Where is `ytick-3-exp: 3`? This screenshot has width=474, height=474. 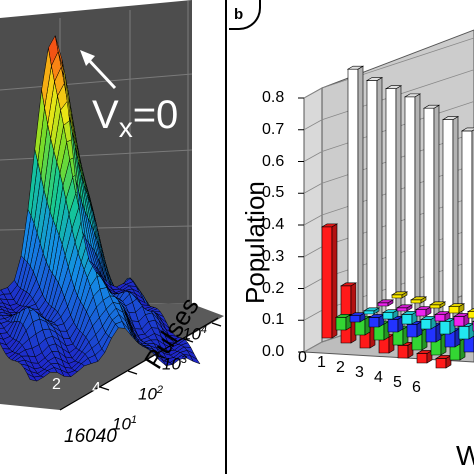
ytick-3-exp: 3 is located at coordinates (184, 360).